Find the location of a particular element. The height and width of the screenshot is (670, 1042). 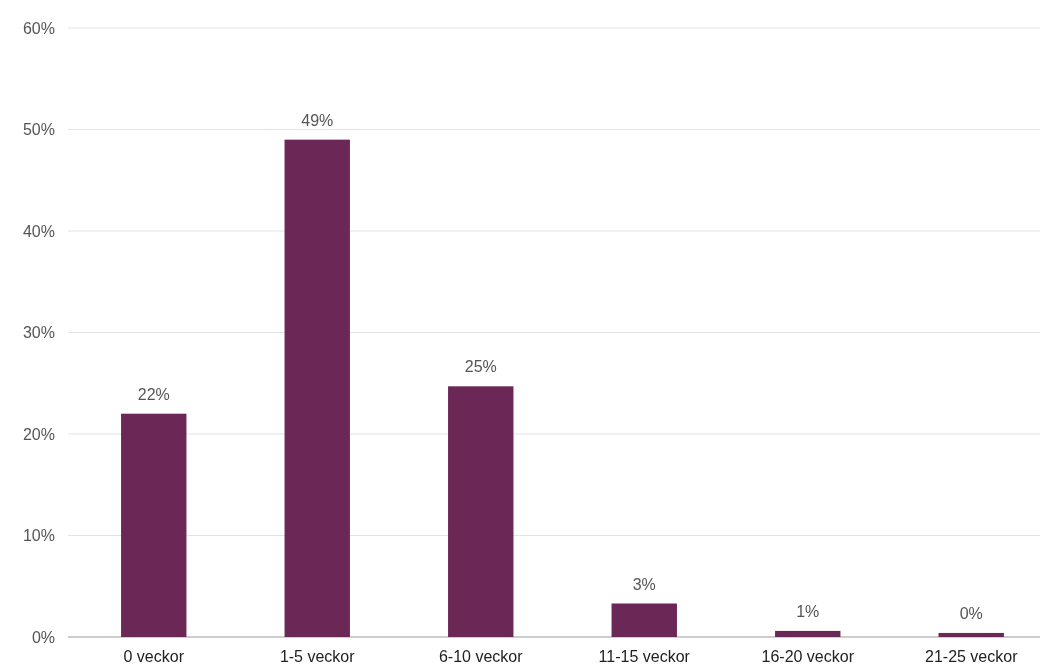

data-label: 25% is located at coordinates (480, 367).